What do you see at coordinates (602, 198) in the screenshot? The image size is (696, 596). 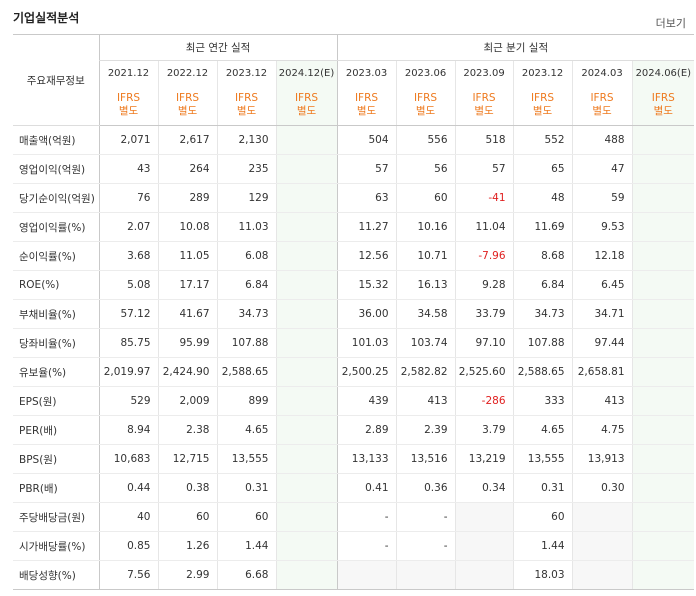 I see `table-cell: 59` at bounding box center [602, 198].